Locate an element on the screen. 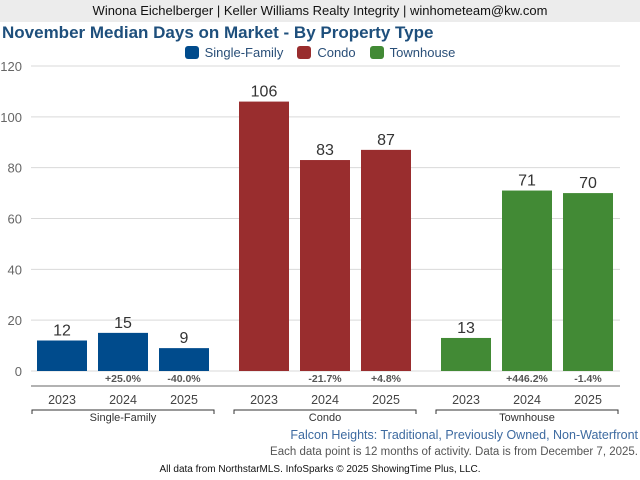  bar-value-label: 12 is located at coordinates (62, 331).